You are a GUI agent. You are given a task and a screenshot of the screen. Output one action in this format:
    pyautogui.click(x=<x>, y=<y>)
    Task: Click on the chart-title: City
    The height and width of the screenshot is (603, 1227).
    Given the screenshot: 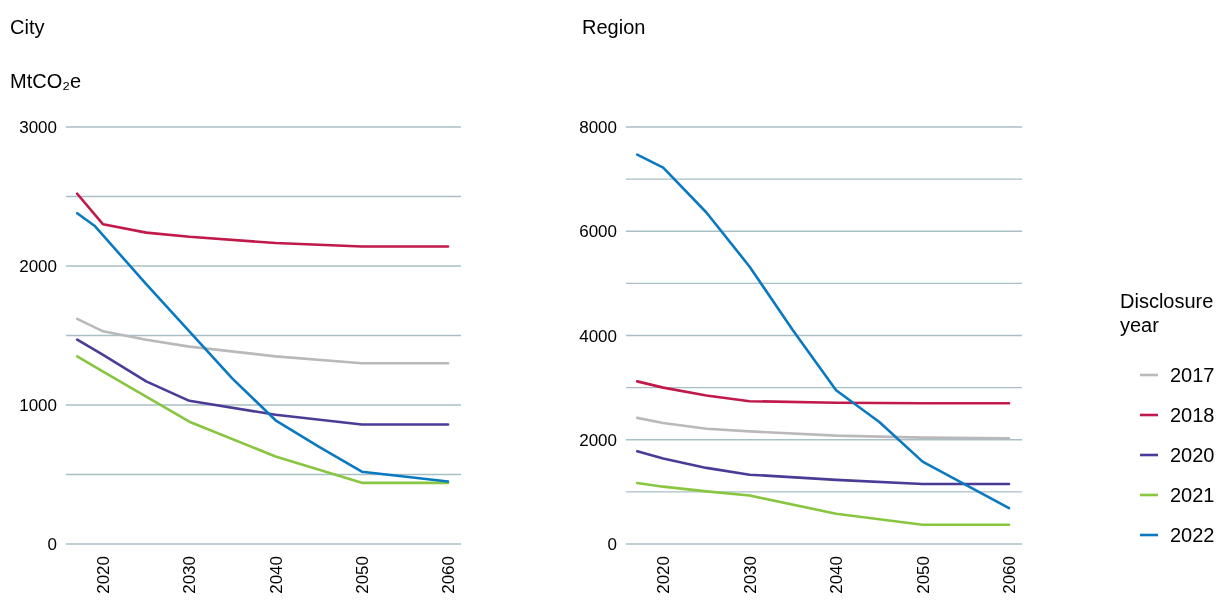 What is the action you would take?
    pyautogui.click(x=27, y=27)
    